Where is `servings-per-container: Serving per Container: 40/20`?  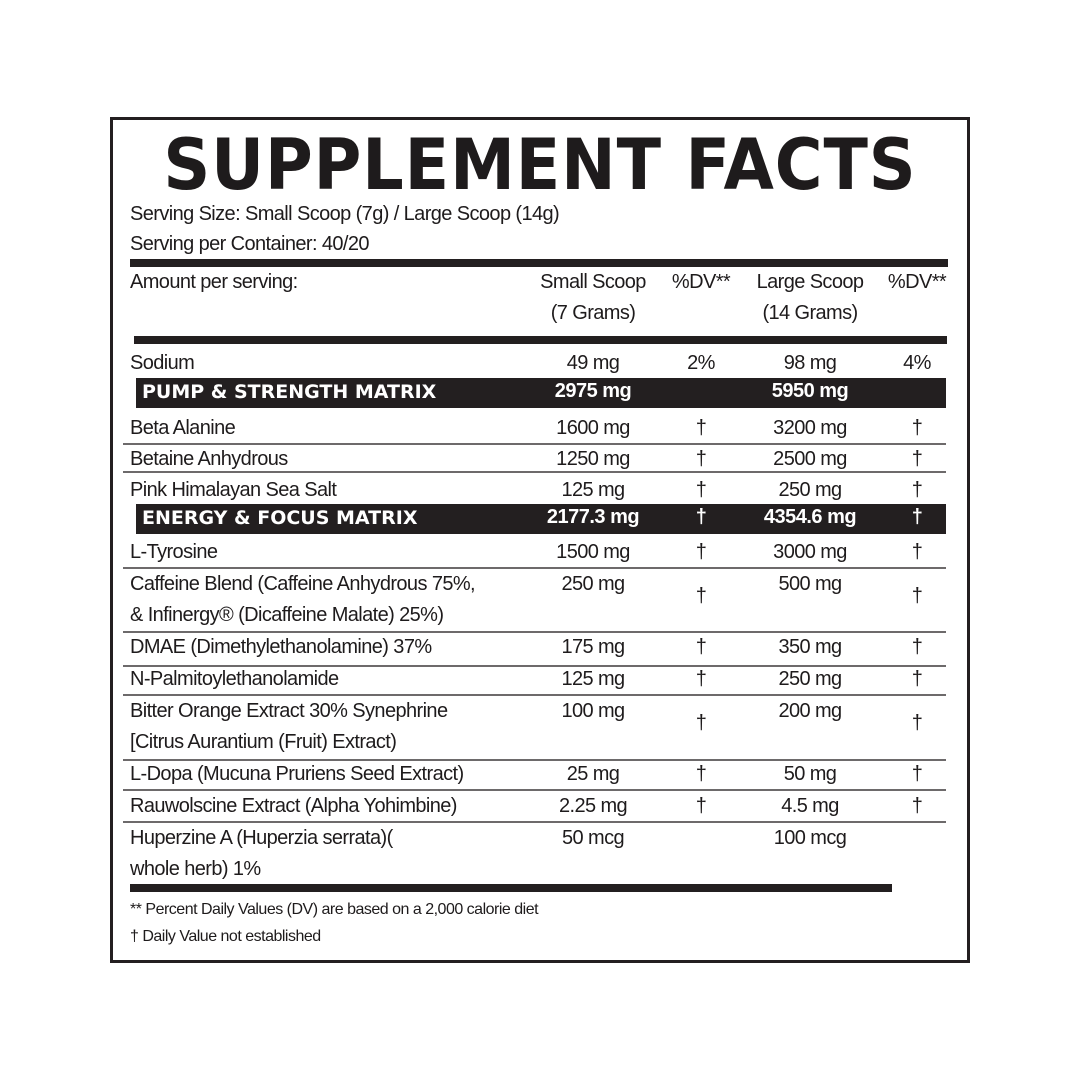 servings-per-container: Serving per Container: 40/20 is located at coordinates (250, 244).